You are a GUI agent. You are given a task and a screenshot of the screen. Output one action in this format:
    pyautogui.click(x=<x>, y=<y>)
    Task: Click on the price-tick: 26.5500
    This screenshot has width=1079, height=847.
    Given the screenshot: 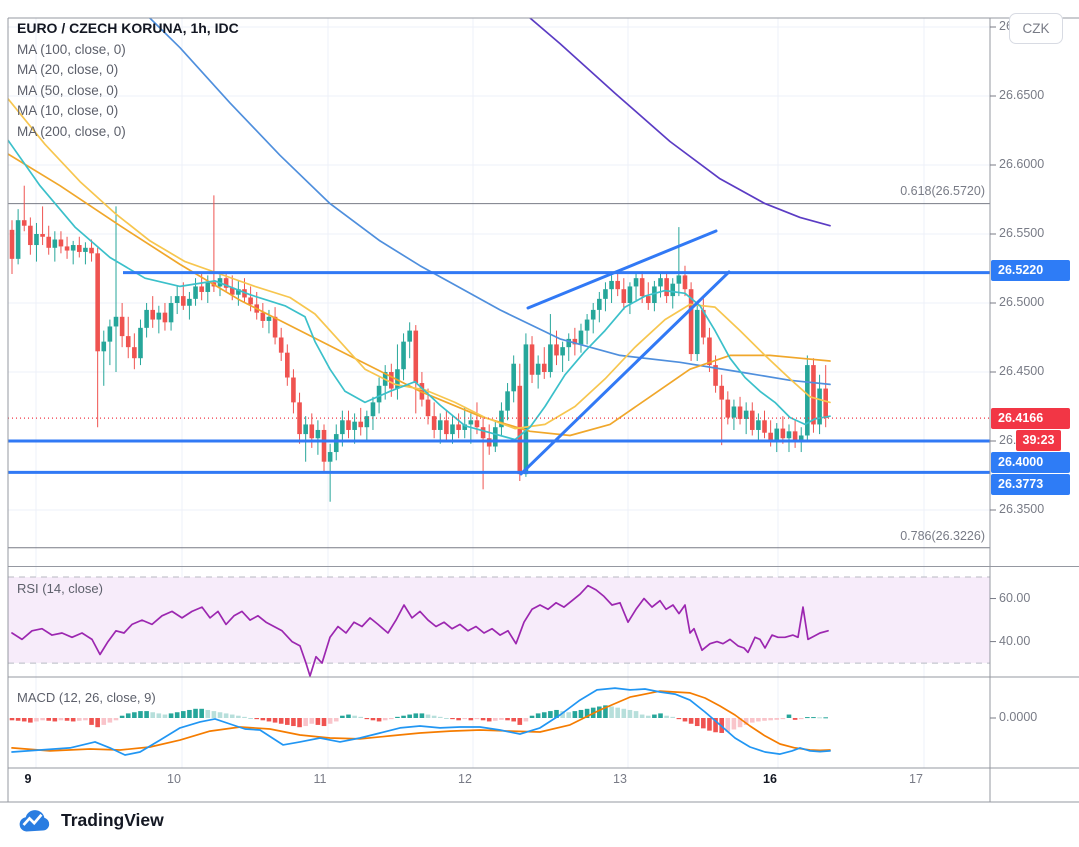 What is the action you would take?
    pyautogui.click(x=1022, y=233)
    